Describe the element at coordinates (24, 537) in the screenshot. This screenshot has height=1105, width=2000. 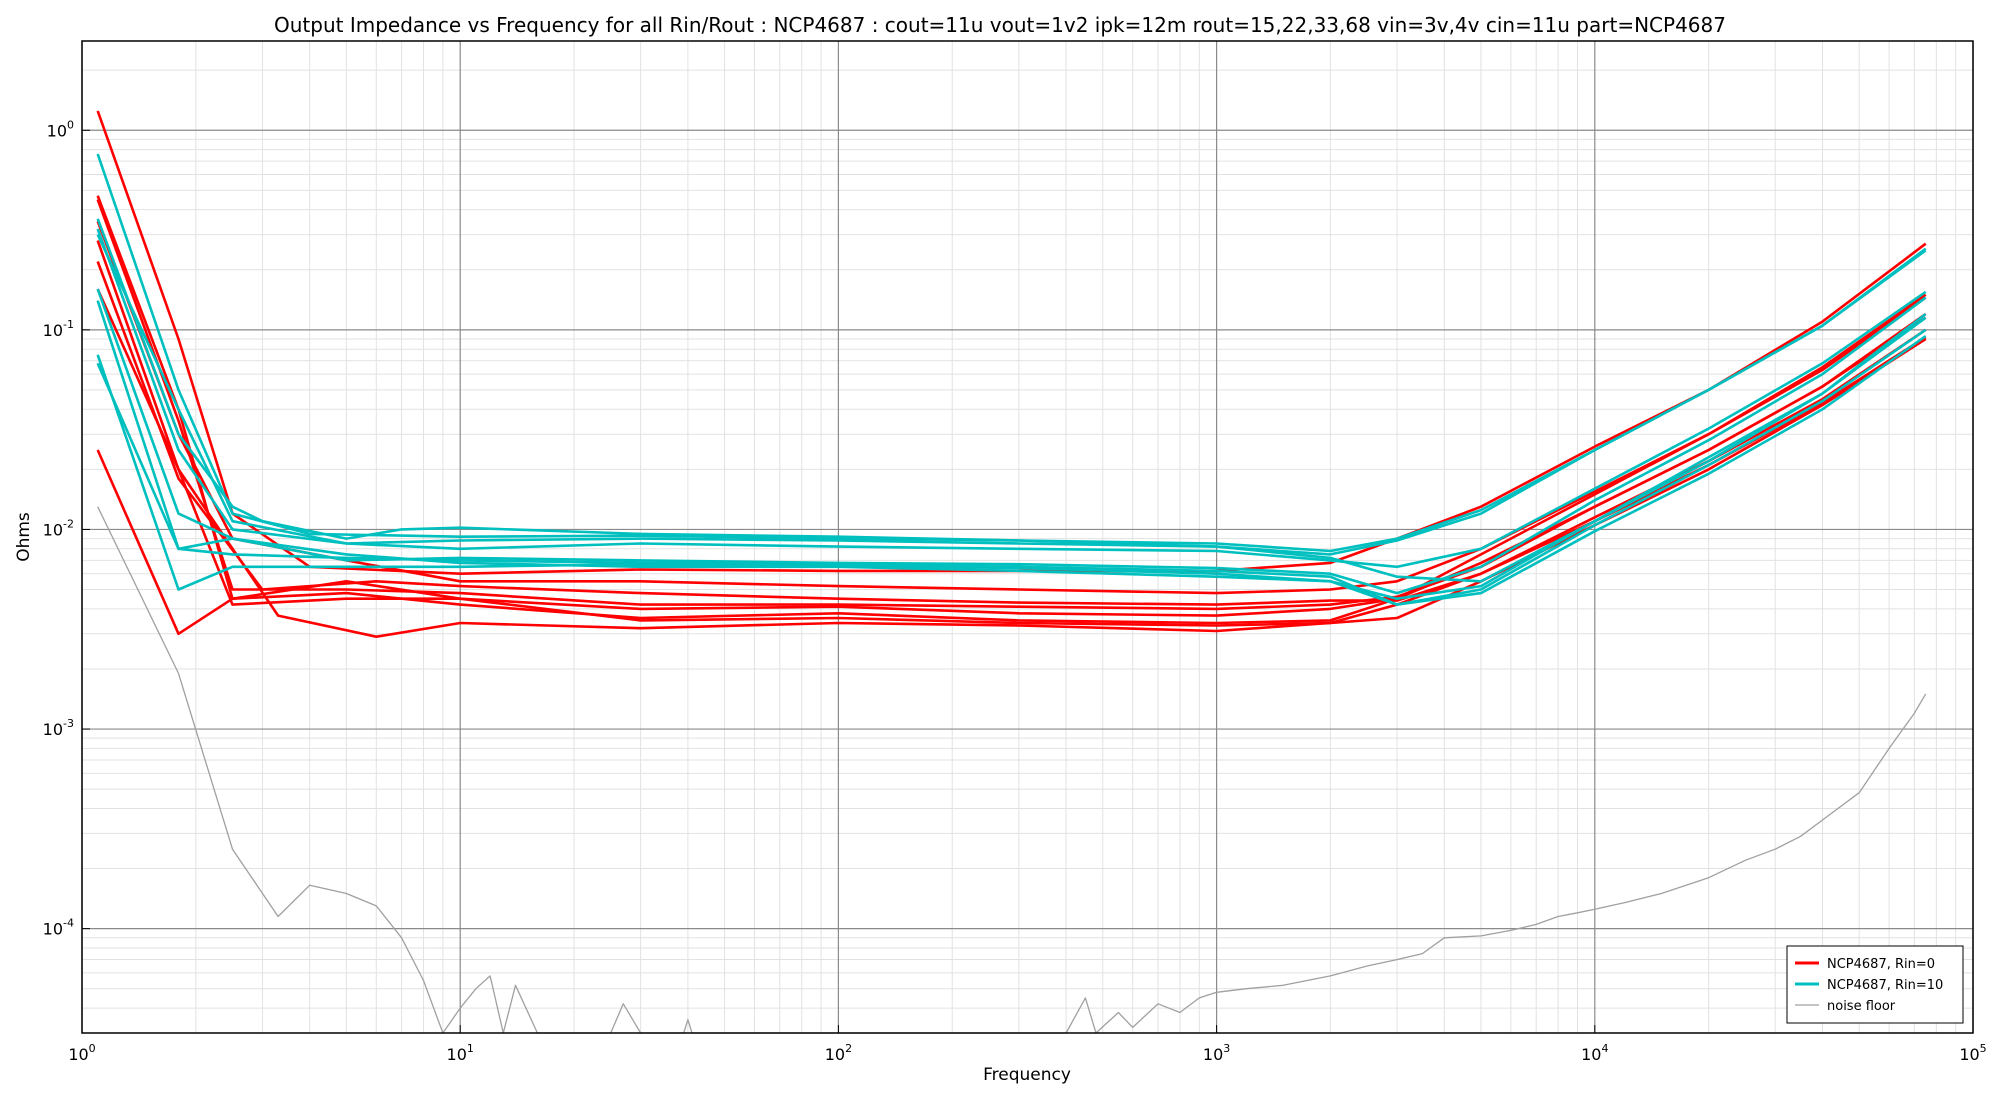
I see `y-axis-label: Ohms` at that location.